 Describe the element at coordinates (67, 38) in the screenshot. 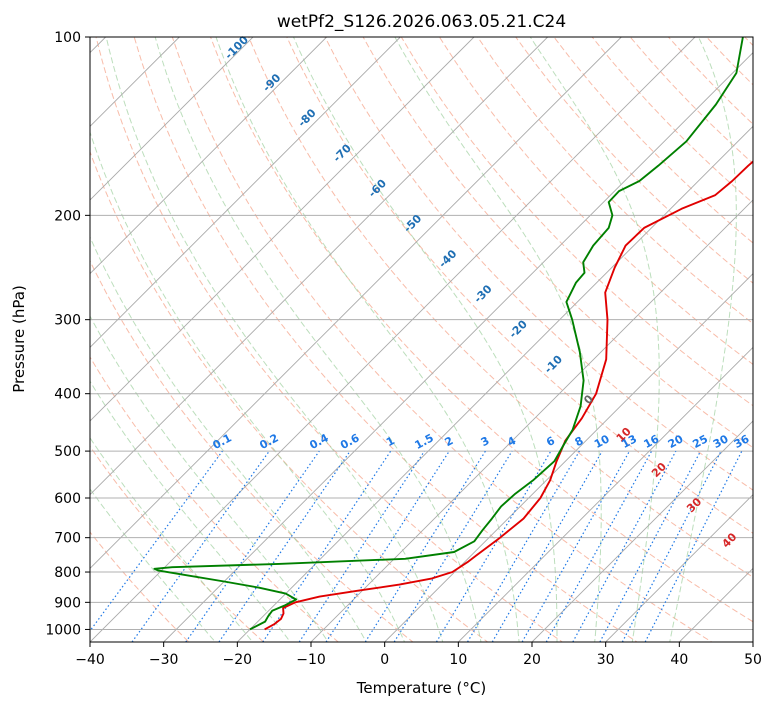

I see `y-tick-label: 100` at that location.